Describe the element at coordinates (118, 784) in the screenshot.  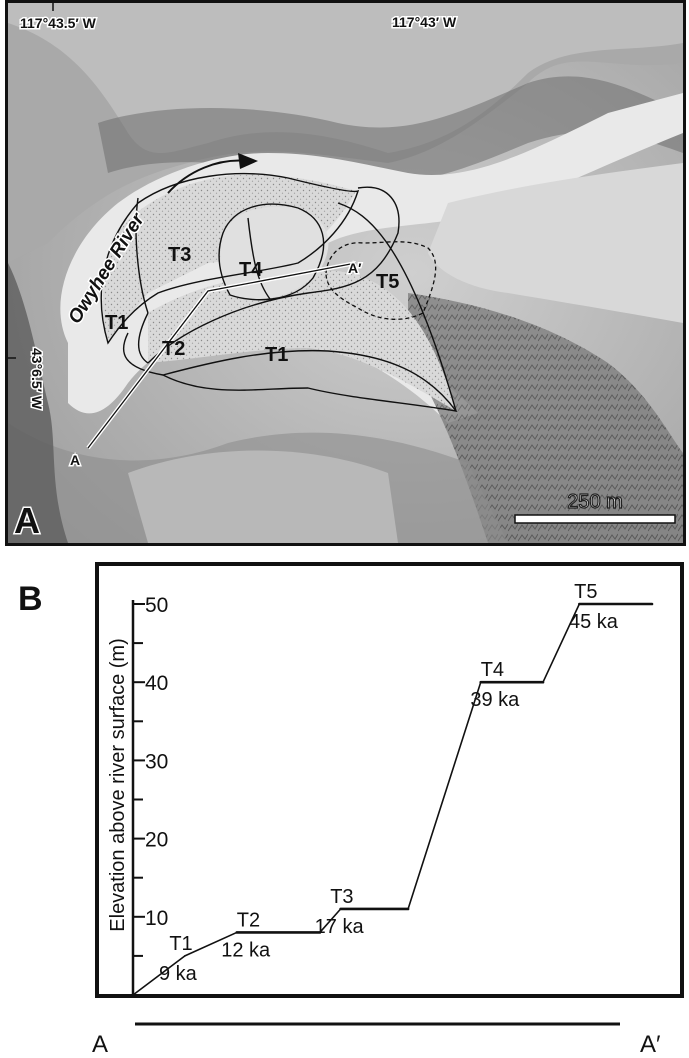
I see `y-axis-label: Elevation above river surface (m)` at that location.